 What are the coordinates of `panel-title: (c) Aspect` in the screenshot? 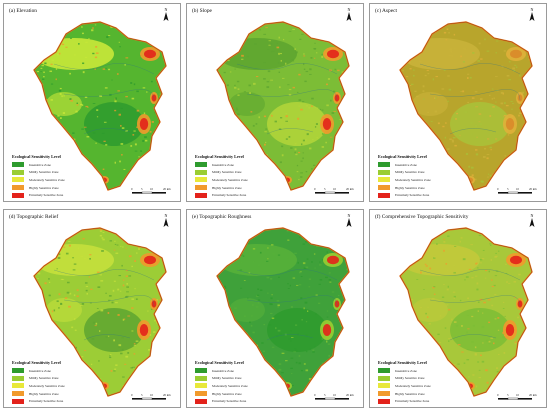 It's located at (386, 11).